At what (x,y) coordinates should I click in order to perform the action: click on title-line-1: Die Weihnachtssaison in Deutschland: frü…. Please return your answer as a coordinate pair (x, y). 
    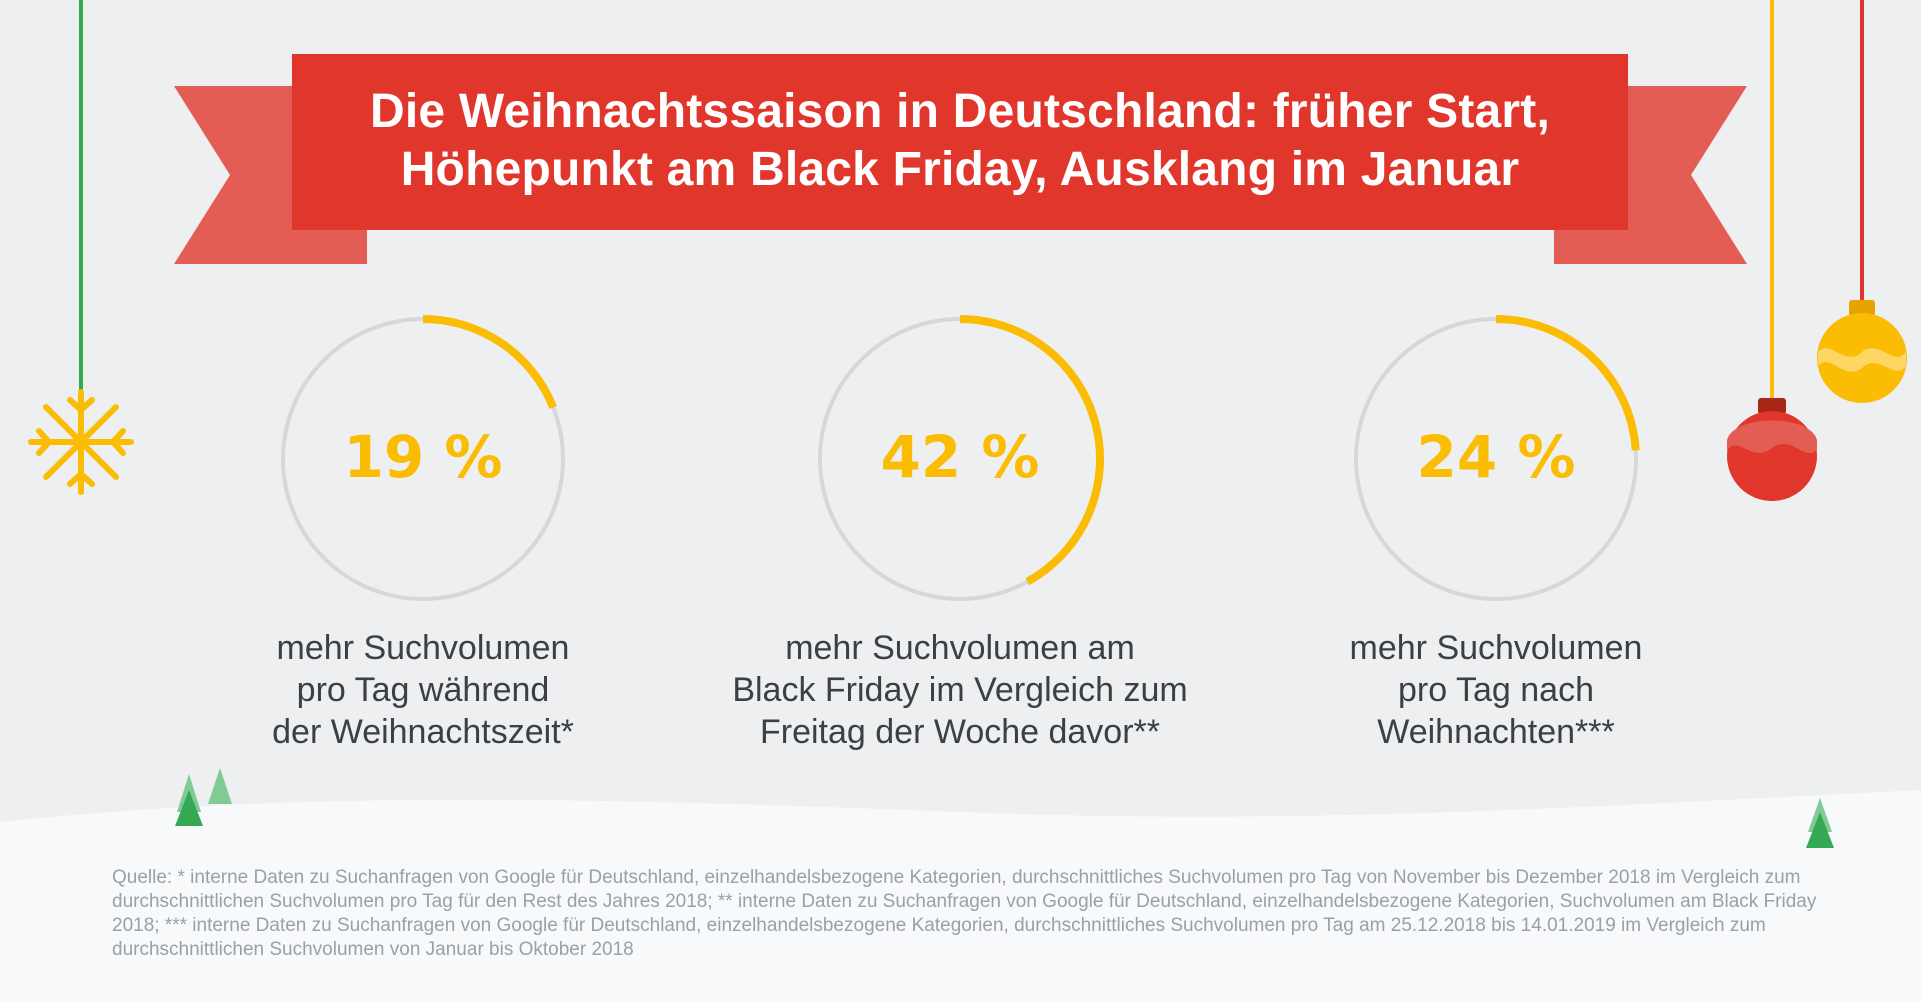
    Looking at the image, I should click on (960, 111).